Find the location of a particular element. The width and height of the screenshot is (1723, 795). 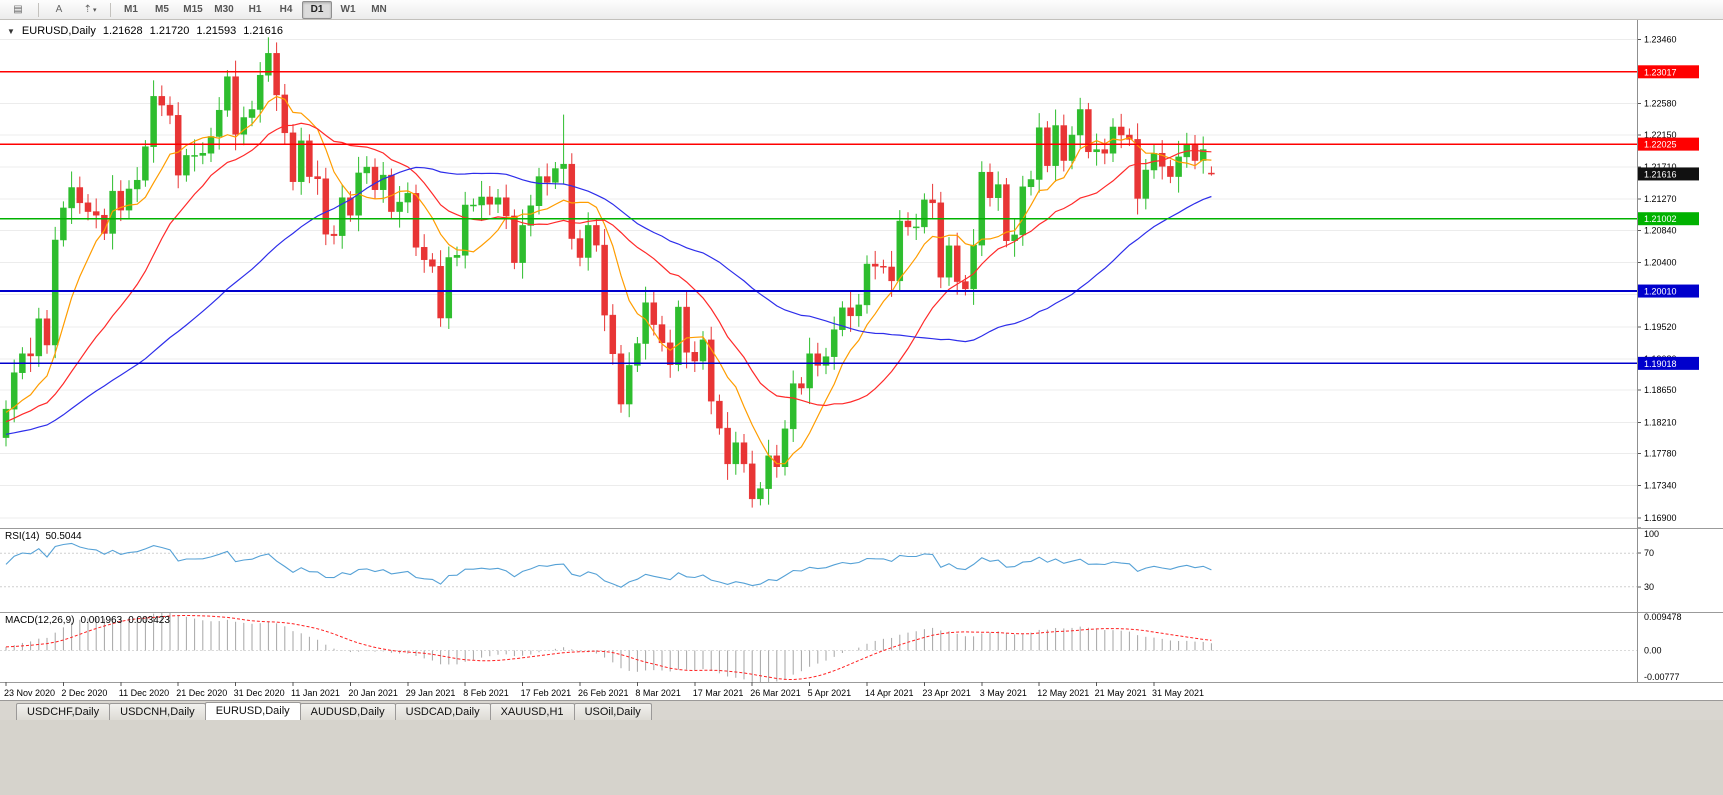

chart-tab-xauusd: XAUUSD,H1 is located at coordinates (532, 711).